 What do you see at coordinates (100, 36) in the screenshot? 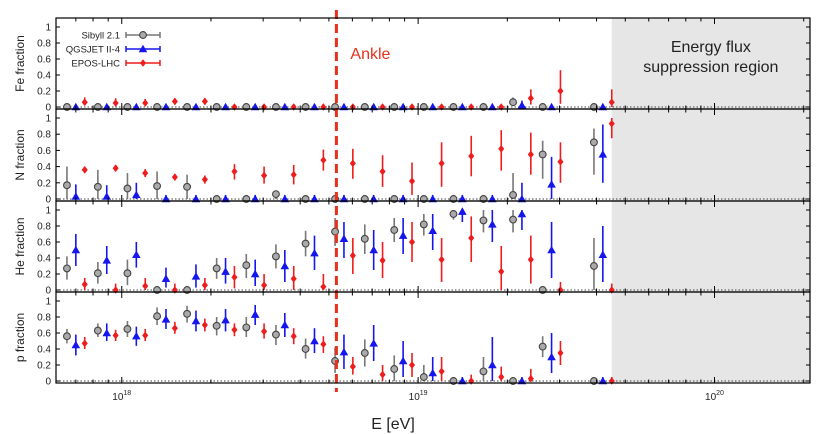
I see `legend-label: Sibyll 2.1` at bounding box center [100, 36].